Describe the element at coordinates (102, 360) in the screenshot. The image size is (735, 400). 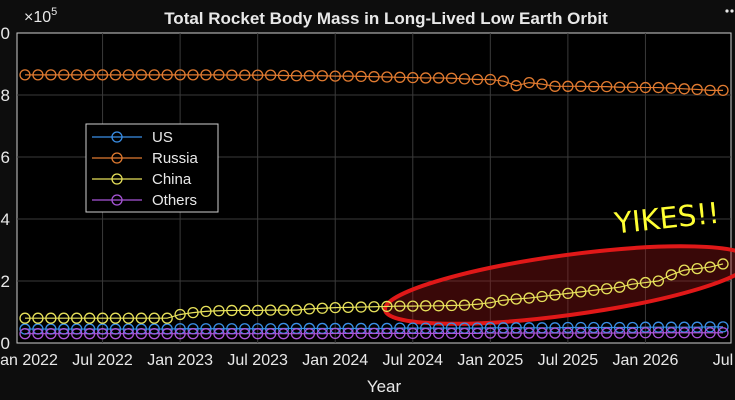
I see `x-tick-label: Jul 2022` at that location.